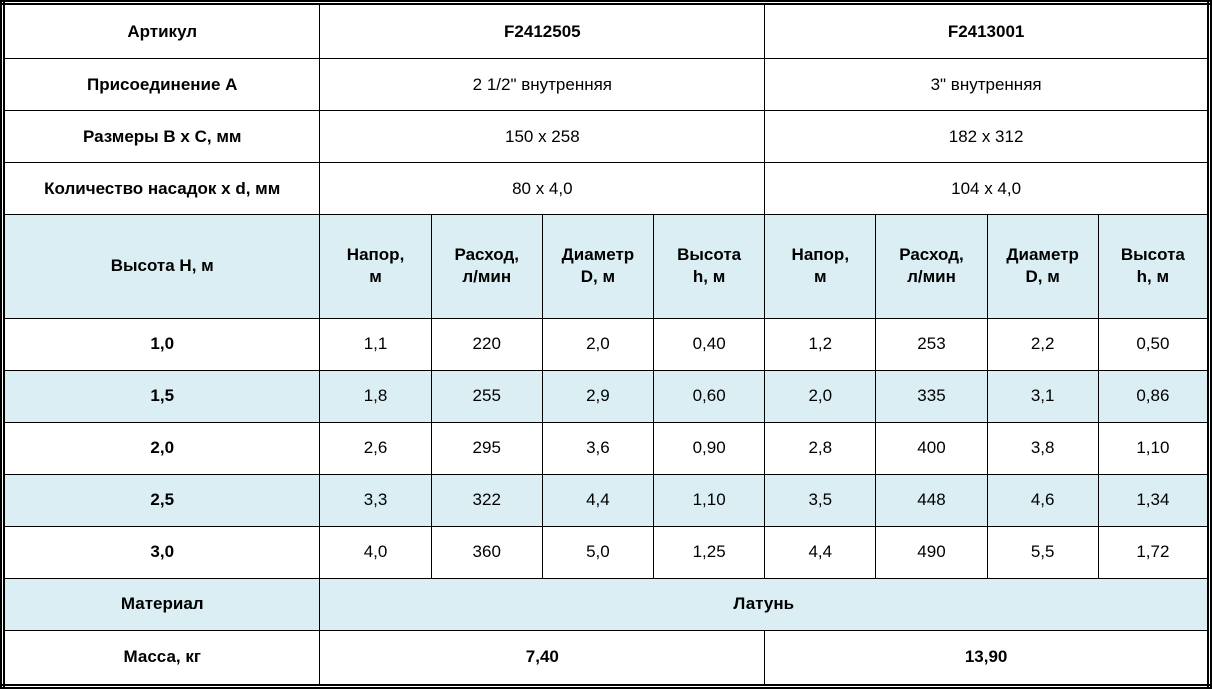 This screenshot has width=1212, height=689. I want to click on data-cell: 1,2, so click(820, 344).